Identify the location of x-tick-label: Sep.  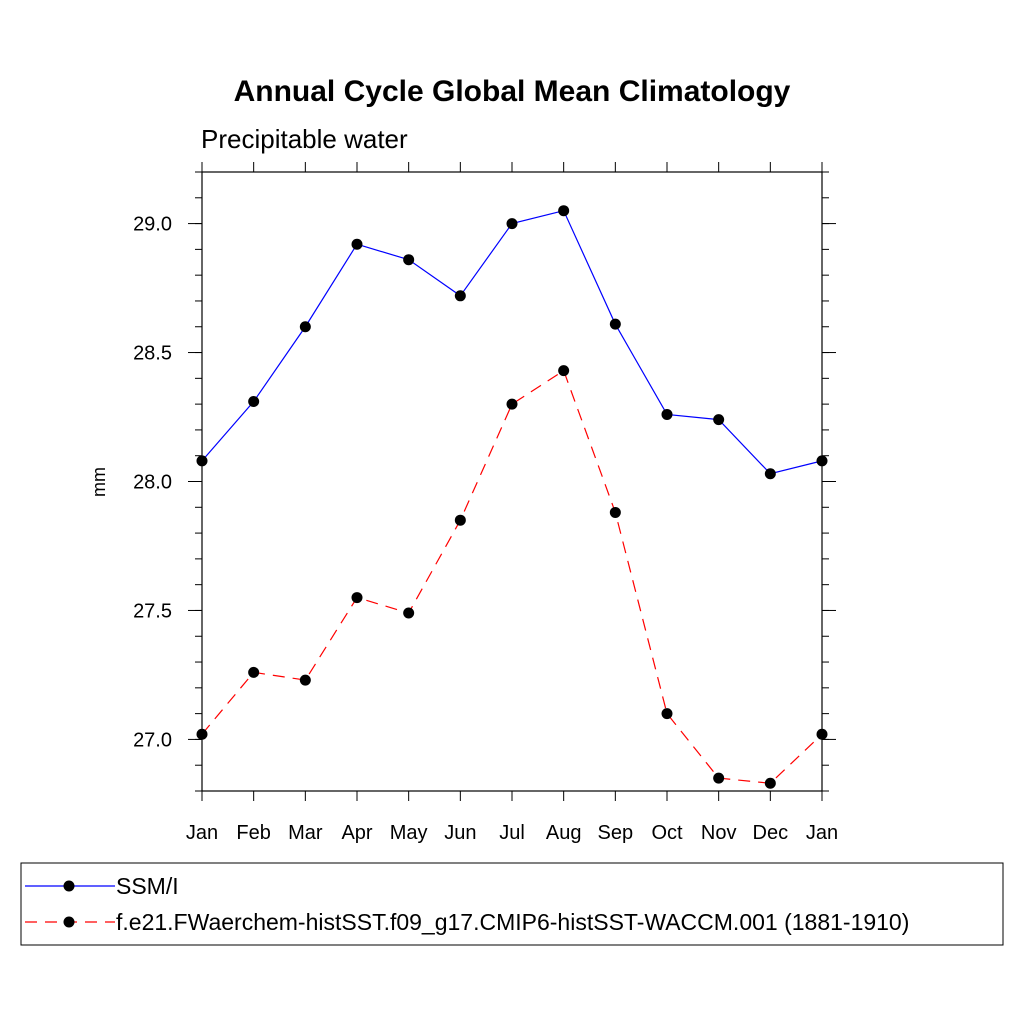
(616, 833).